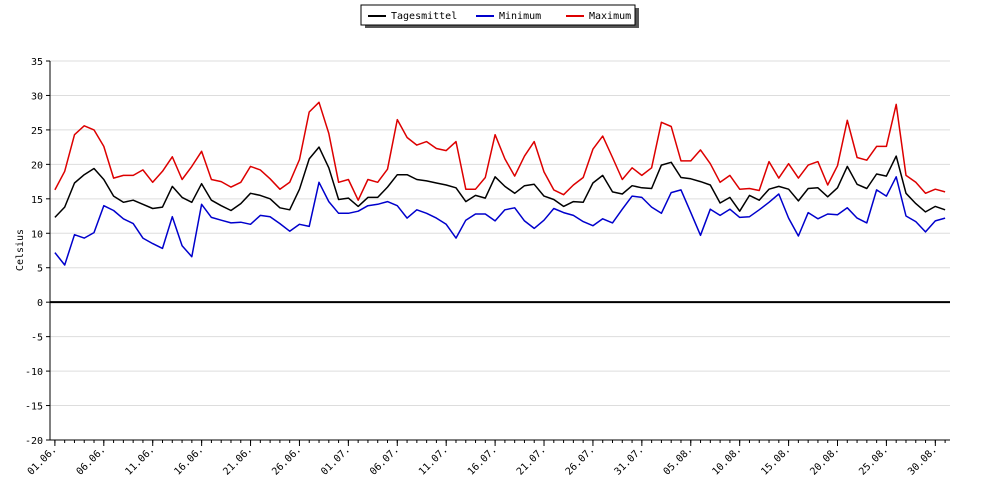 The width and height of the screenshot is (1000, 500). What do you see at coordinates (34, 407) in the screenshot?
I see `y-tick-label: -15` at bounding box center [34, 407].